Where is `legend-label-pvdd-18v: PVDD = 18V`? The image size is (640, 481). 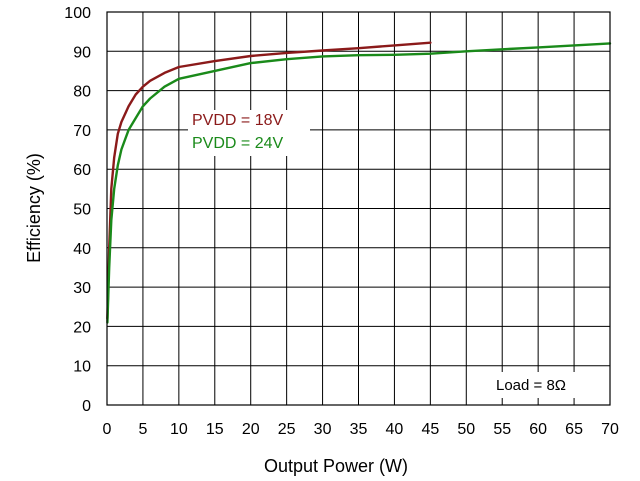 legend-label-pvdd-18v: PVDD = 18V is located at coordinates (237, 120).